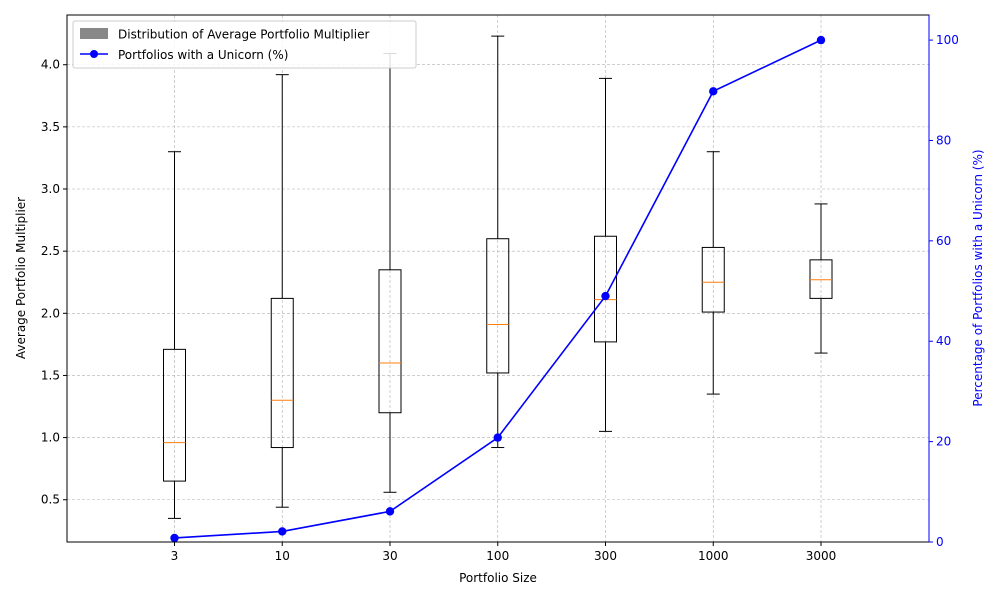  What do you see at coordinates (821, 556) in the screenshot?
I see `x-tick-label: 3000` at bounding box center [821, 556].